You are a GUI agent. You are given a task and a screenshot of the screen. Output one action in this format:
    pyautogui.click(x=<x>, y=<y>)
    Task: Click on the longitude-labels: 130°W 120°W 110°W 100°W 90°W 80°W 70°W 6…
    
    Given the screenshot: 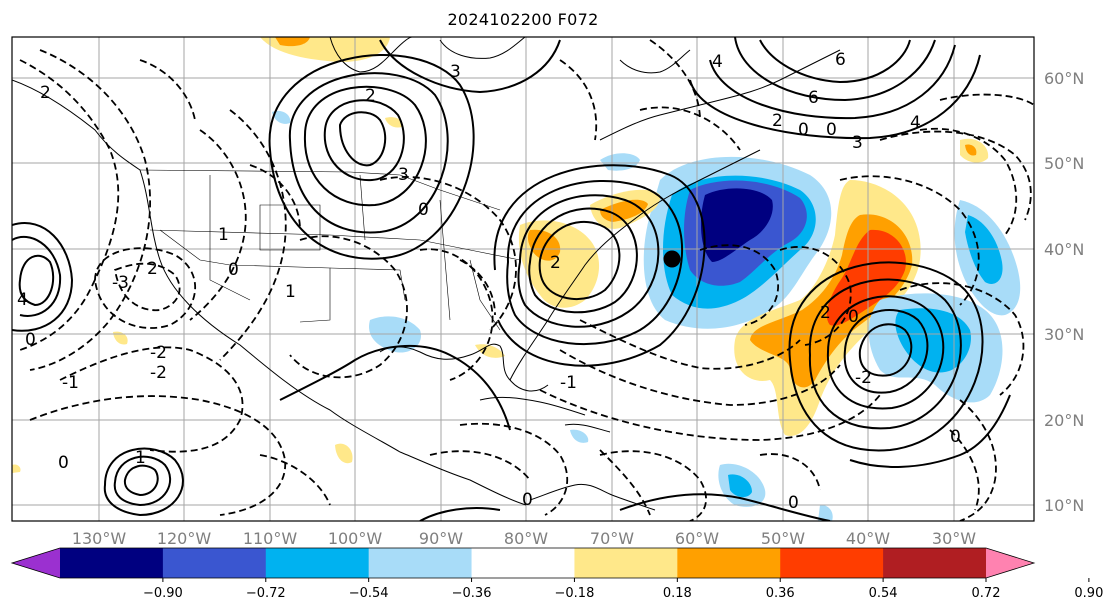 What is the action you would take?
    pyautogui.click(x=524, y=538)
    